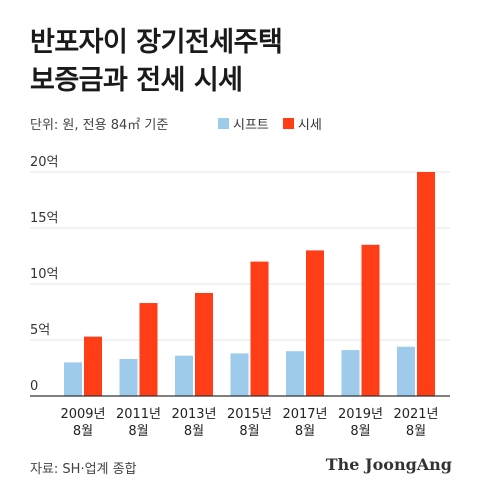  What do you see at coordinates (138, 414) in the screenshot?
I see `x-tick-label: 2011년` at bounding box center [138, 414].